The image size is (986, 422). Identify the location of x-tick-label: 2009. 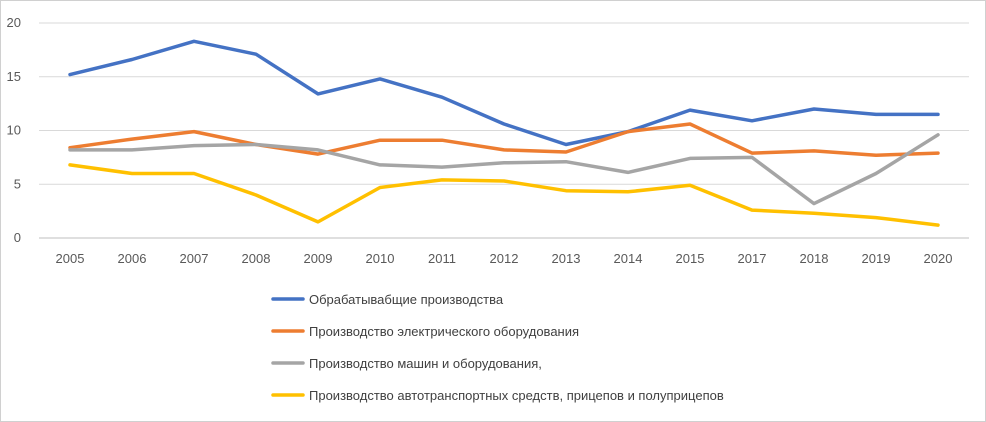
(318, 258).